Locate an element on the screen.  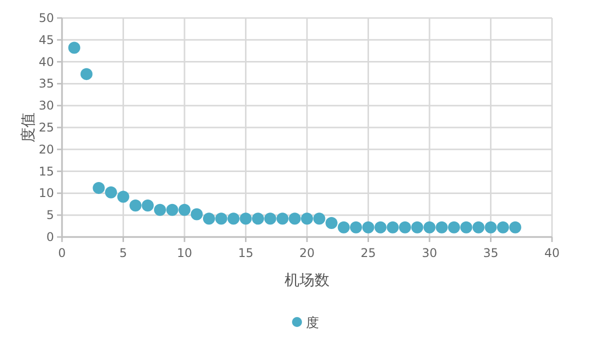
x-tick-label: 40 is located at coordinates (552, 253).